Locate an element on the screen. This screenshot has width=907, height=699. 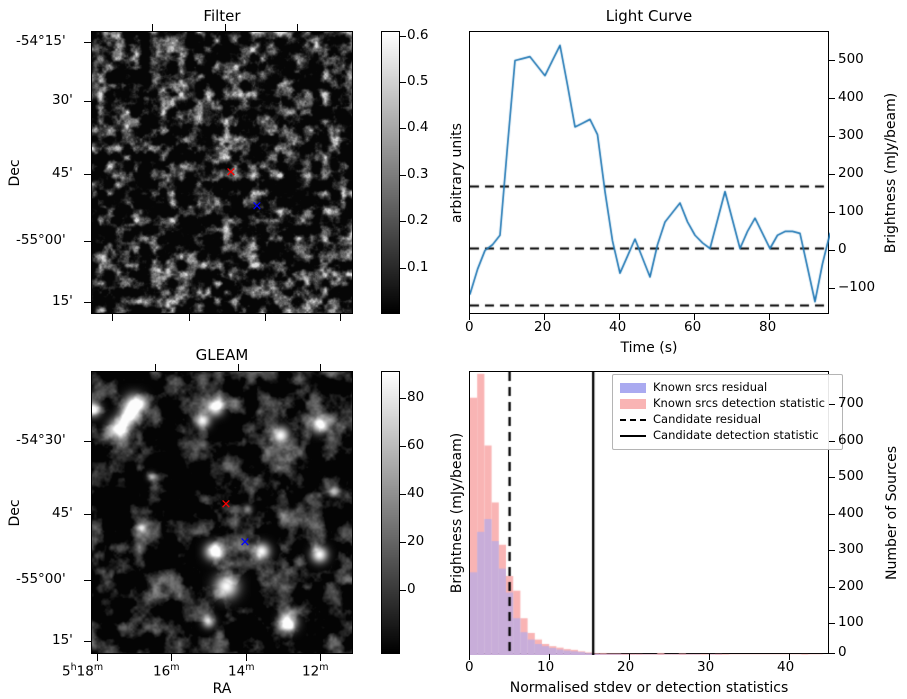
hist-ytick-7: 700 is located at coordinates (851, 403).